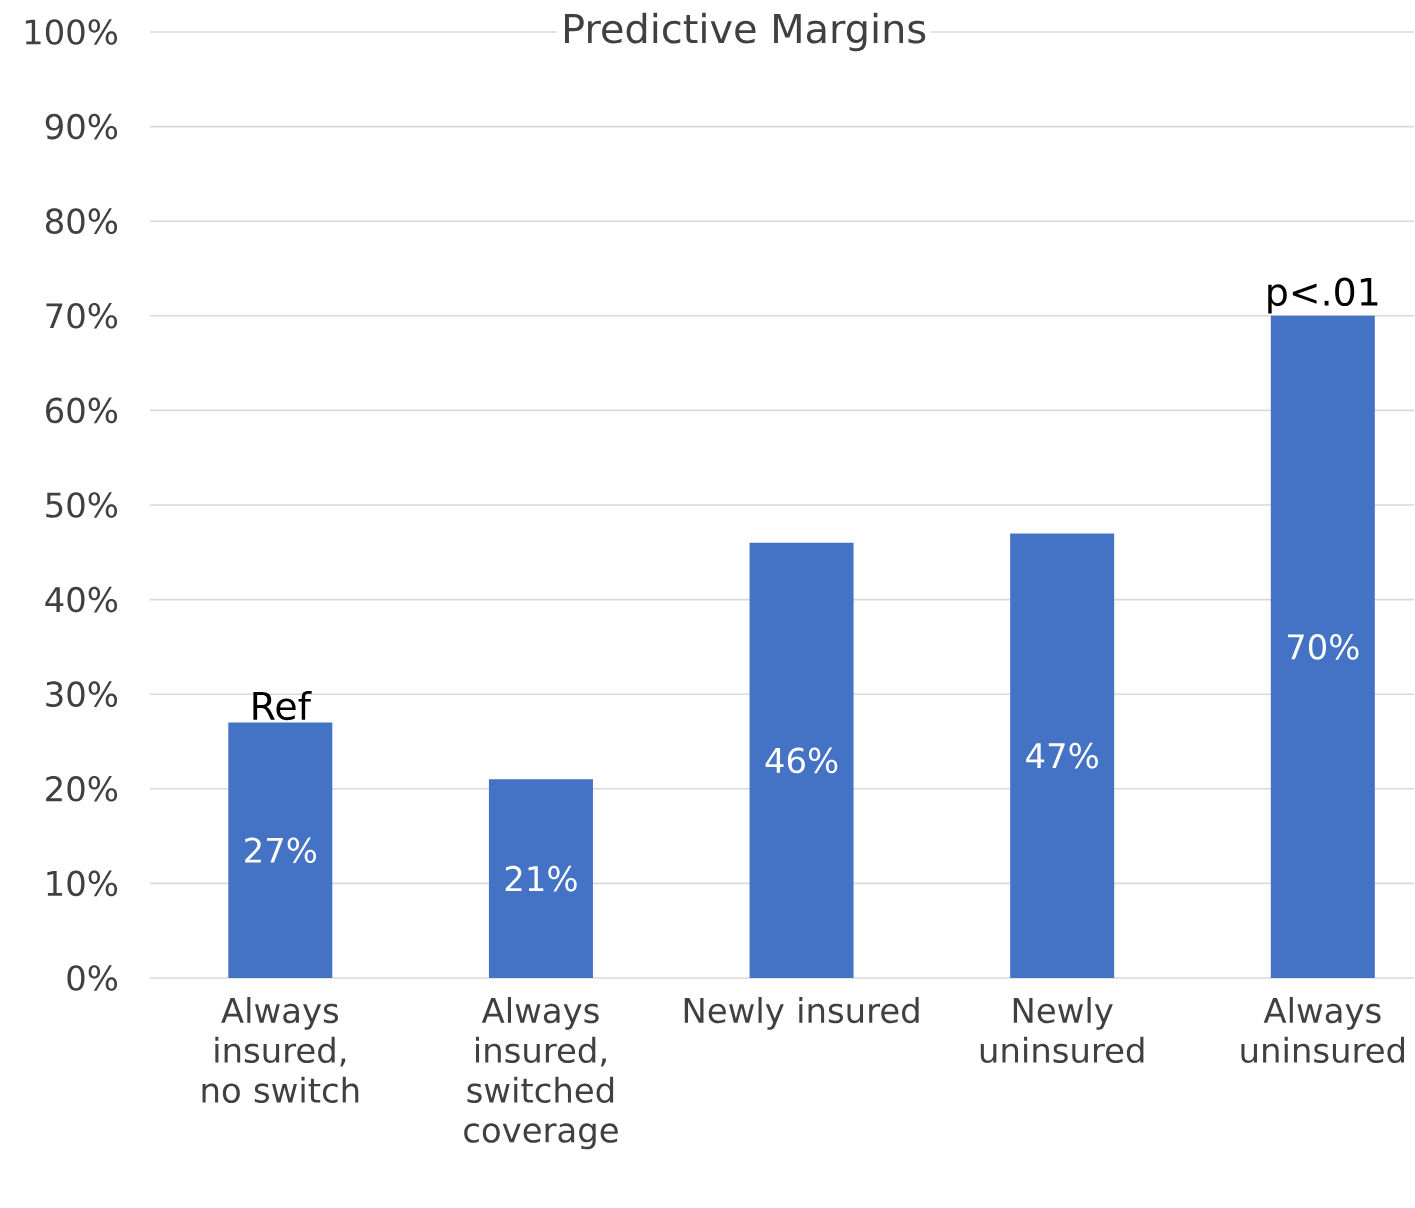 This screenshot has height=1208, width=1415. I want to click on y-tick-label: 10%, so click(82, 883).